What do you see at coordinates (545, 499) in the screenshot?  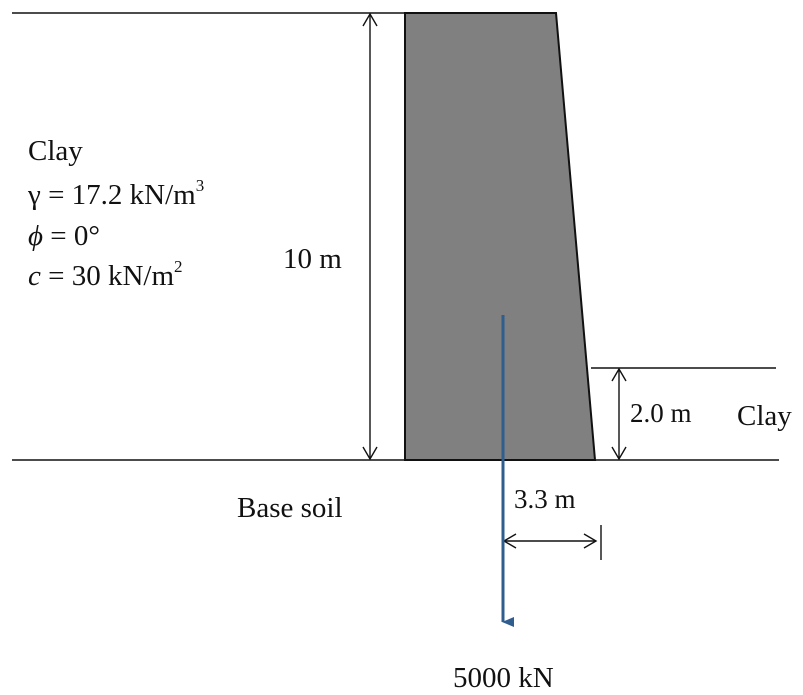 I see `eccentricity-label: 3.3 m` at bounding box center [545, 499].